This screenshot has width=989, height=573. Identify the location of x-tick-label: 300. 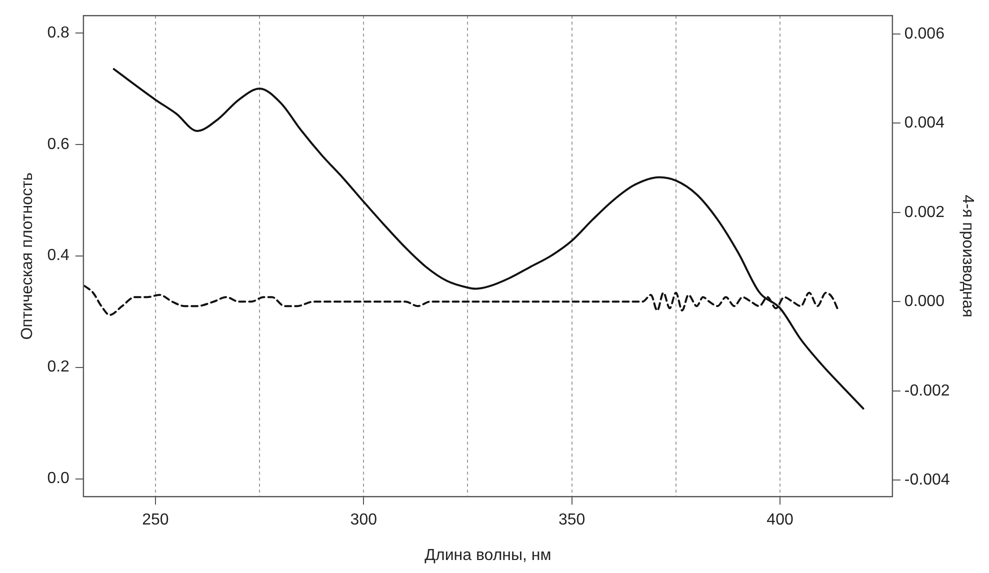
(364, 520).